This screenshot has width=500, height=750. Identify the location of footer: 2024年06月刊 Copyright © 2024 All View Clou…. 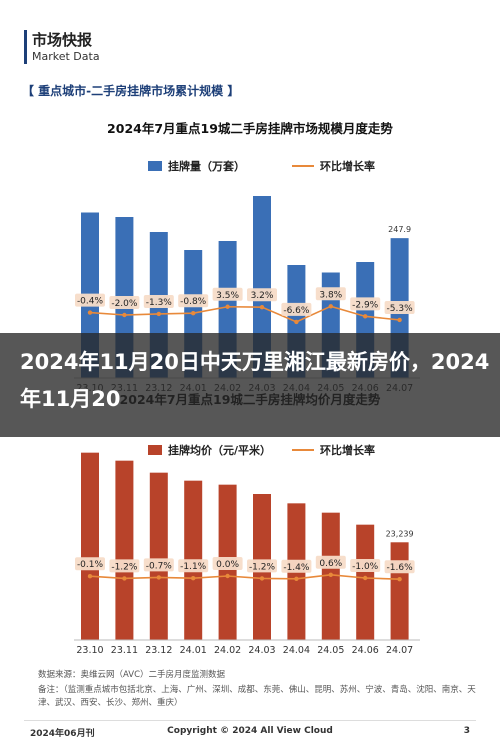
(250, 733).